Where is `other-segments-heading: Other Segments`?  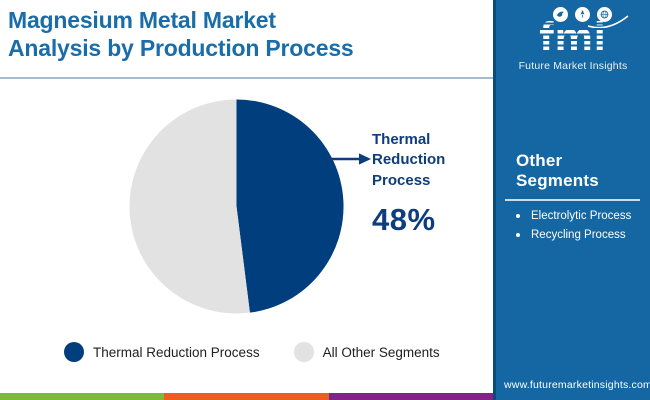
other-segments-heading: Other Segments is located at coordinates (557, 170).